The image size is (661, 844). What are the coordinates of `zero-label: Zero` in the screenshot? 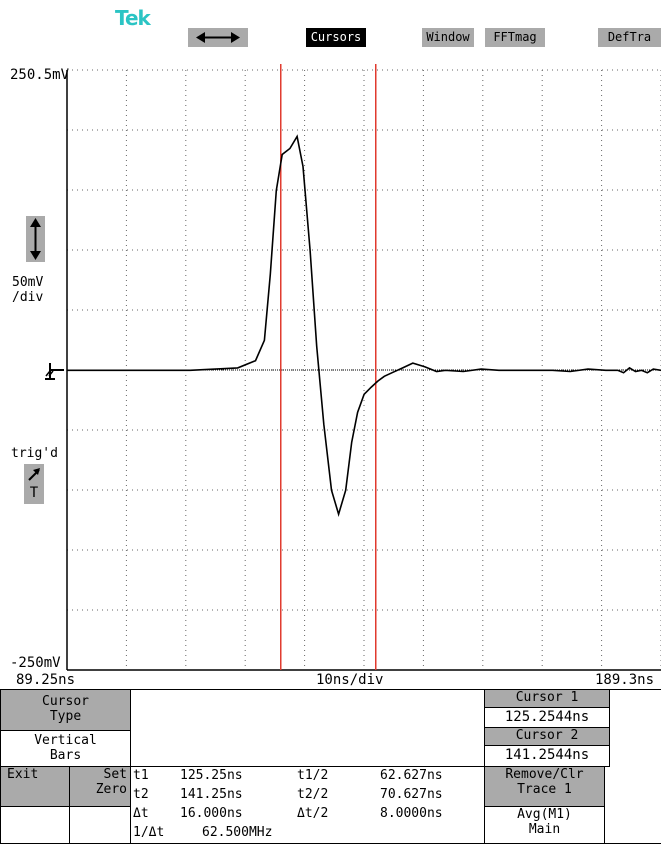 It's located at (111, 789).